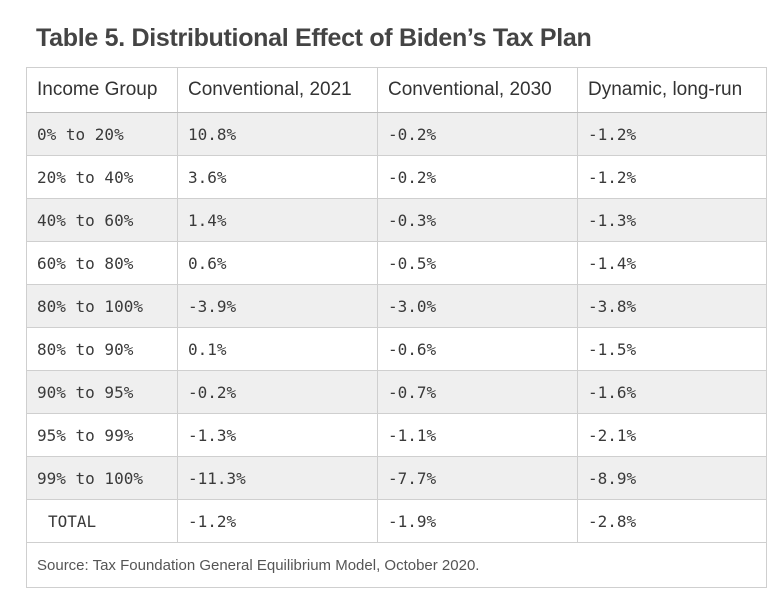 This screenshot has height=597, width=774. What do you see at coordinates (277, 134) in the screenshot?
I see `conventional-2021-cell: 10.8%` at bounding box center [277, 134].